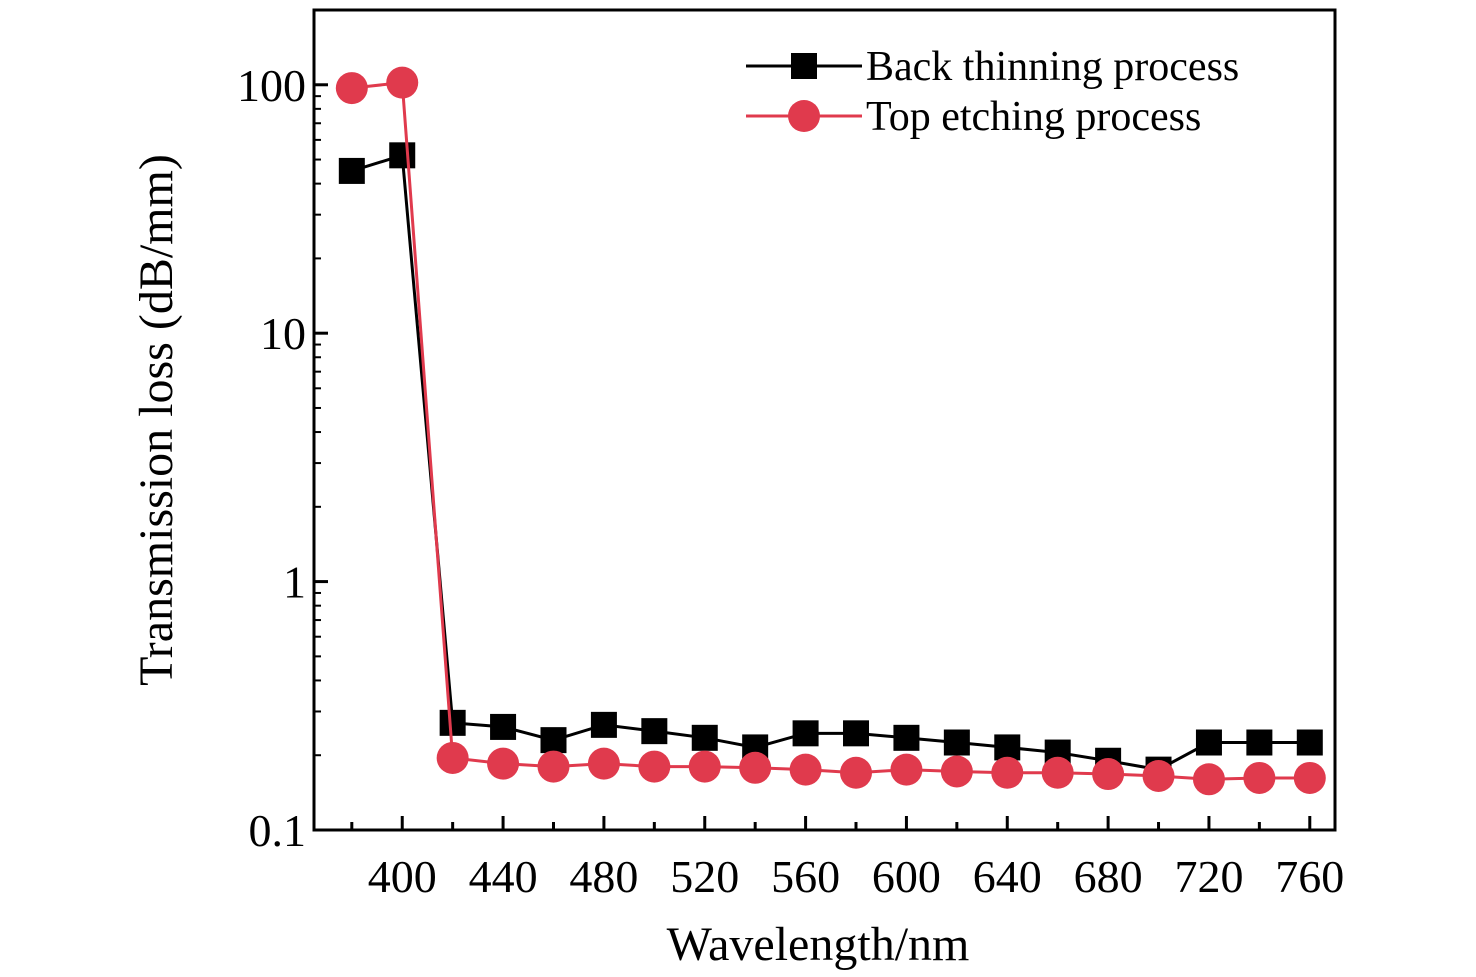 The image size is (1476, 977). What do you see at coordinates (283, 333) in the screenshot?
I see `y-tick-label: 10` at bounding box center [283, 333].